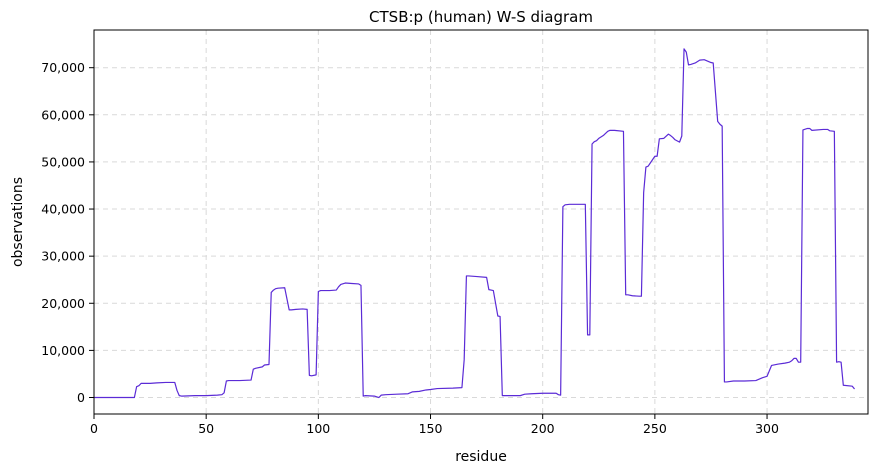 This screenshot has width=878, height=474. What do you see at coordinates (431, 428) in the screenshot?
I see `x-tick-label: 150` at bounding box center [431, 428].